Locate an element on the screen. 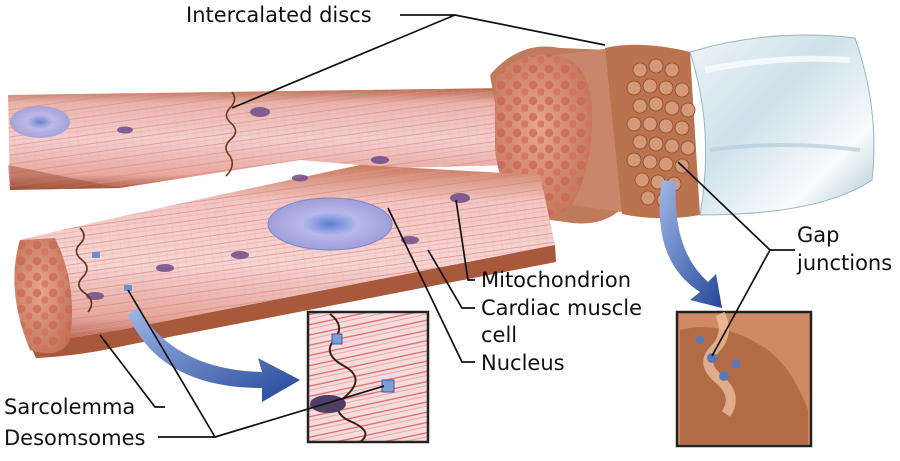 The width and height of the screenshot is (900, 461). leader-intercalated-discs is located at coordinates (503, 30).